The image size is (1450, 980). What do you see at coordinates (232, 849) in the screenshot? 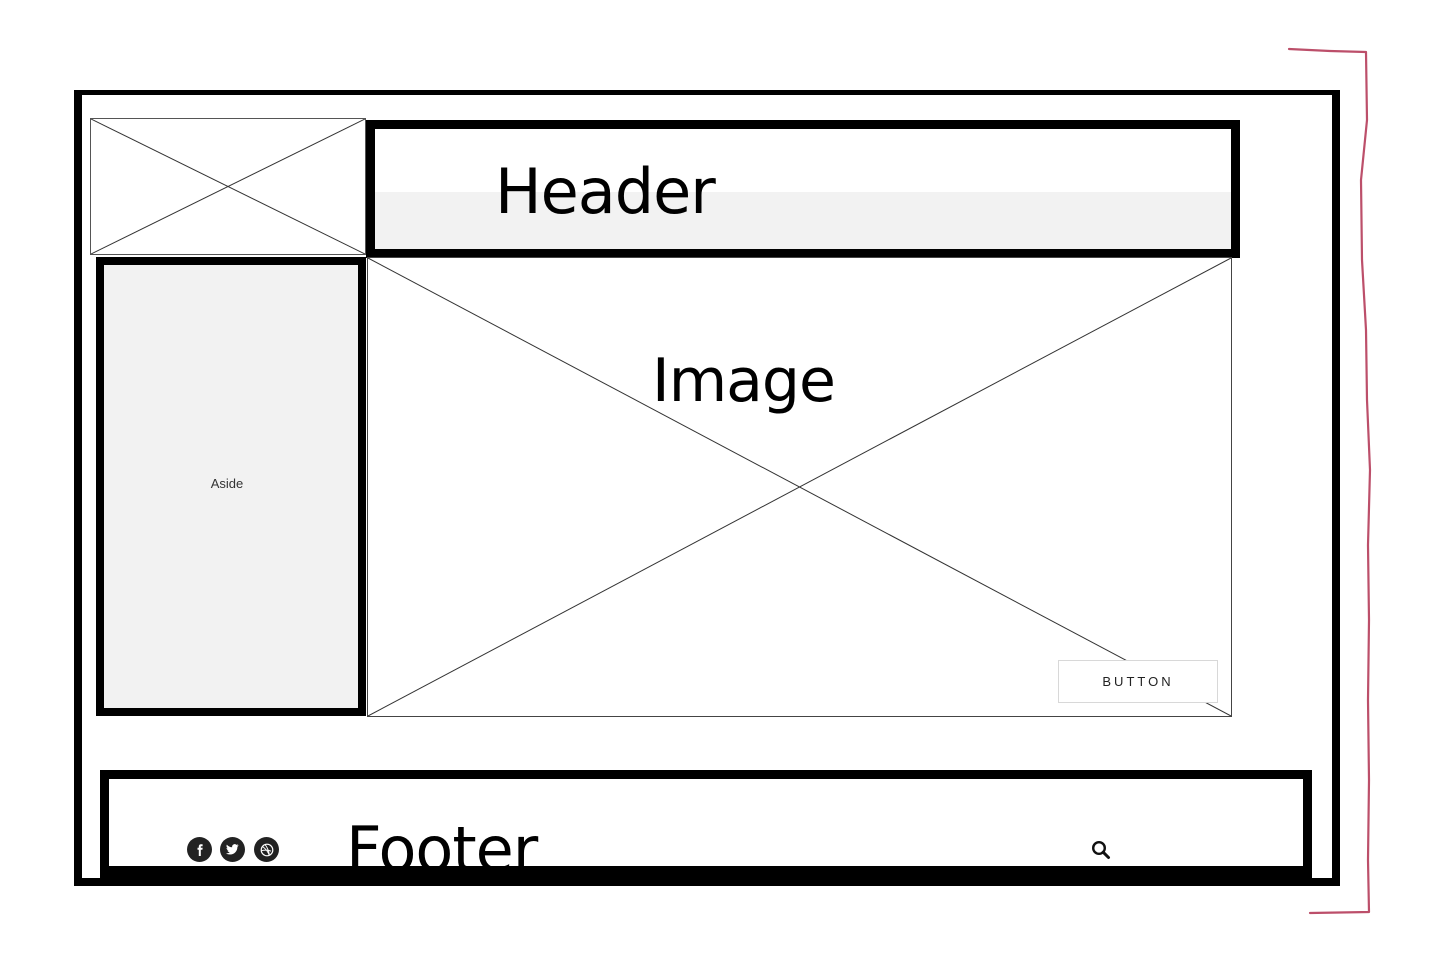
I see `twitter-icon` at bounding box center [232, 849].